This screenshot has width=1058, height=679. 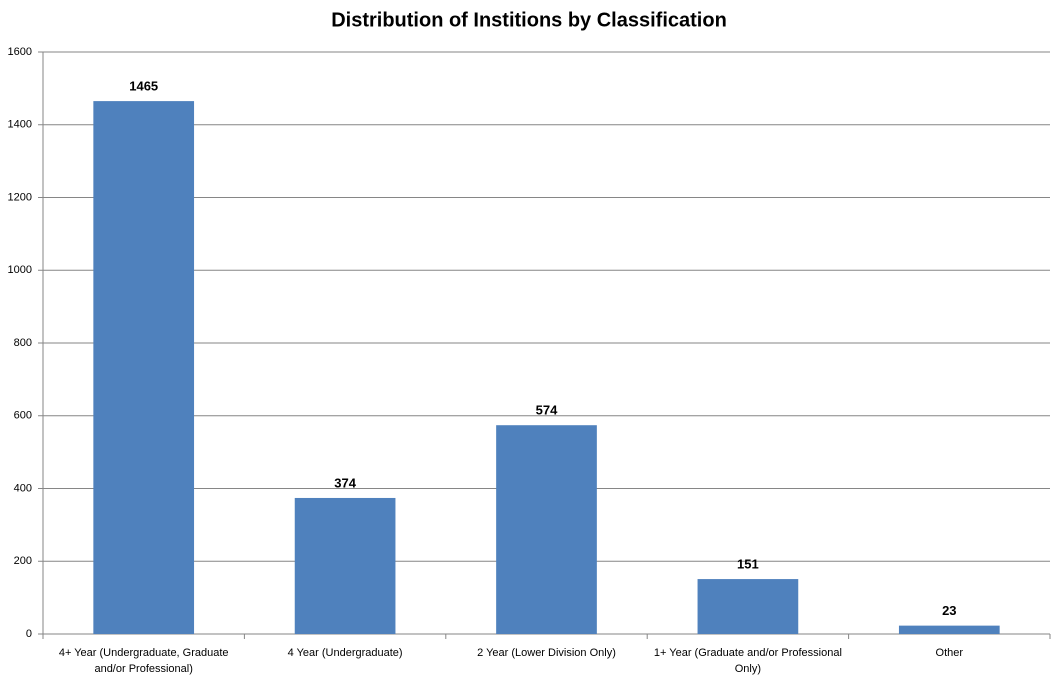 I want to click on value-label: 574, so click(x=547, y=410).